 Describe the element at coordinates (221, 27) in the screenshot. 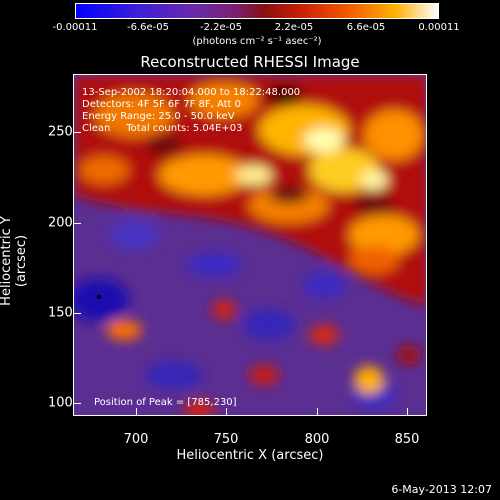

I see `colorbar-tick: -2.2e-05` at that location.